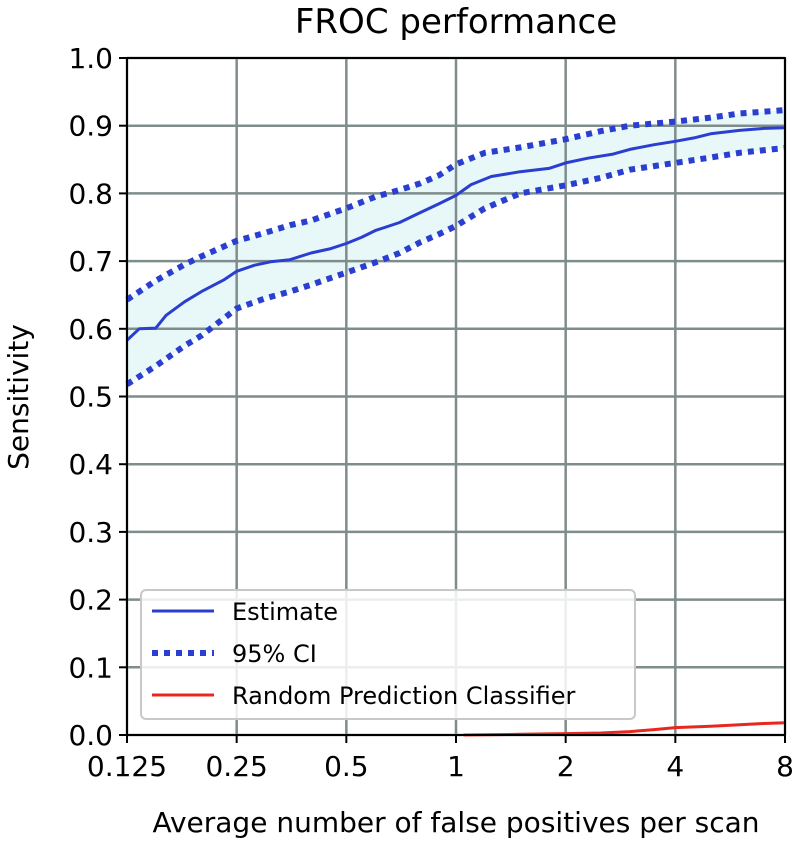 This screenshot has height=843, width=800. Describe the element at coordinates (18, 397) in the screenshot. I see `y-axis-label: Sensitivity` at that location.